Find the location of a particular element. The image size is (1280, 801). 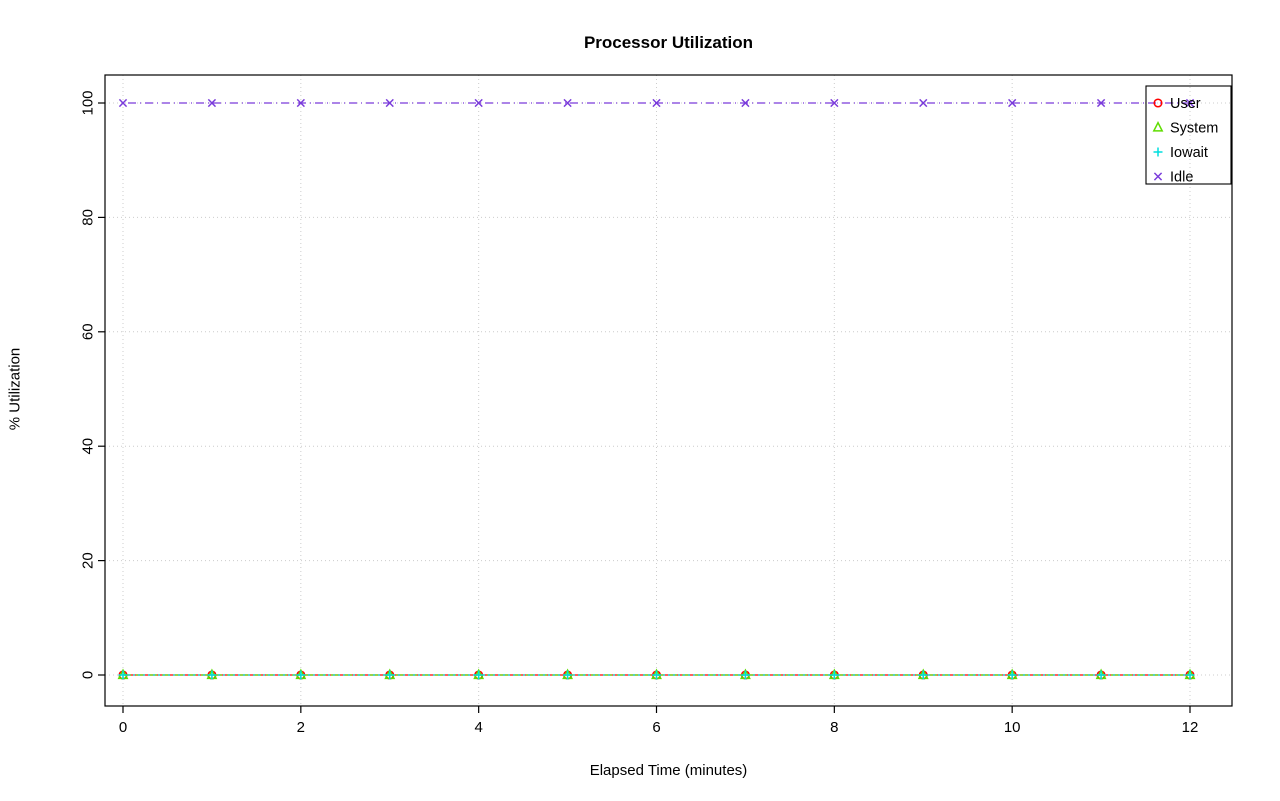

series-markers-idle is located at coordinates (656, 103).